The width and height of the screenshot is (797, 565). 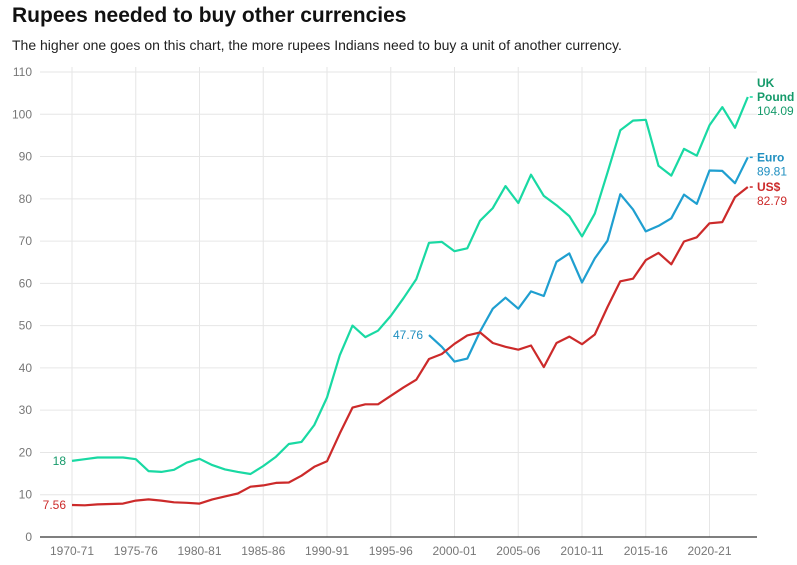 I want to click on y-tick-label: 80, so click(x=26, y=199).